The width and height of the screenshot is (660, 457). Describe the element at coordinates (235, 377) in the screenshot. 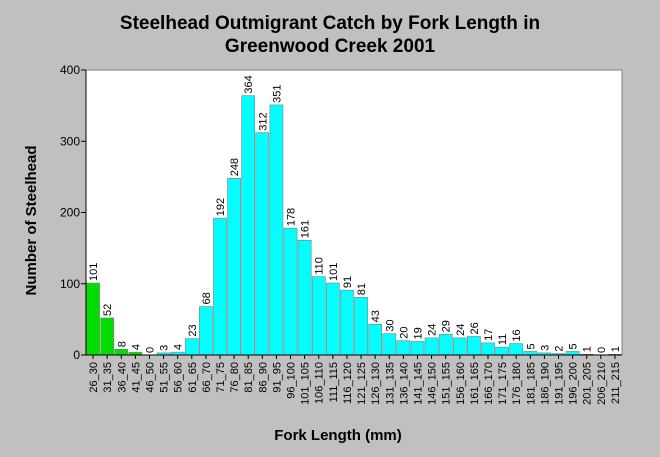

I see `x-tick-label: 76_80` at that location.